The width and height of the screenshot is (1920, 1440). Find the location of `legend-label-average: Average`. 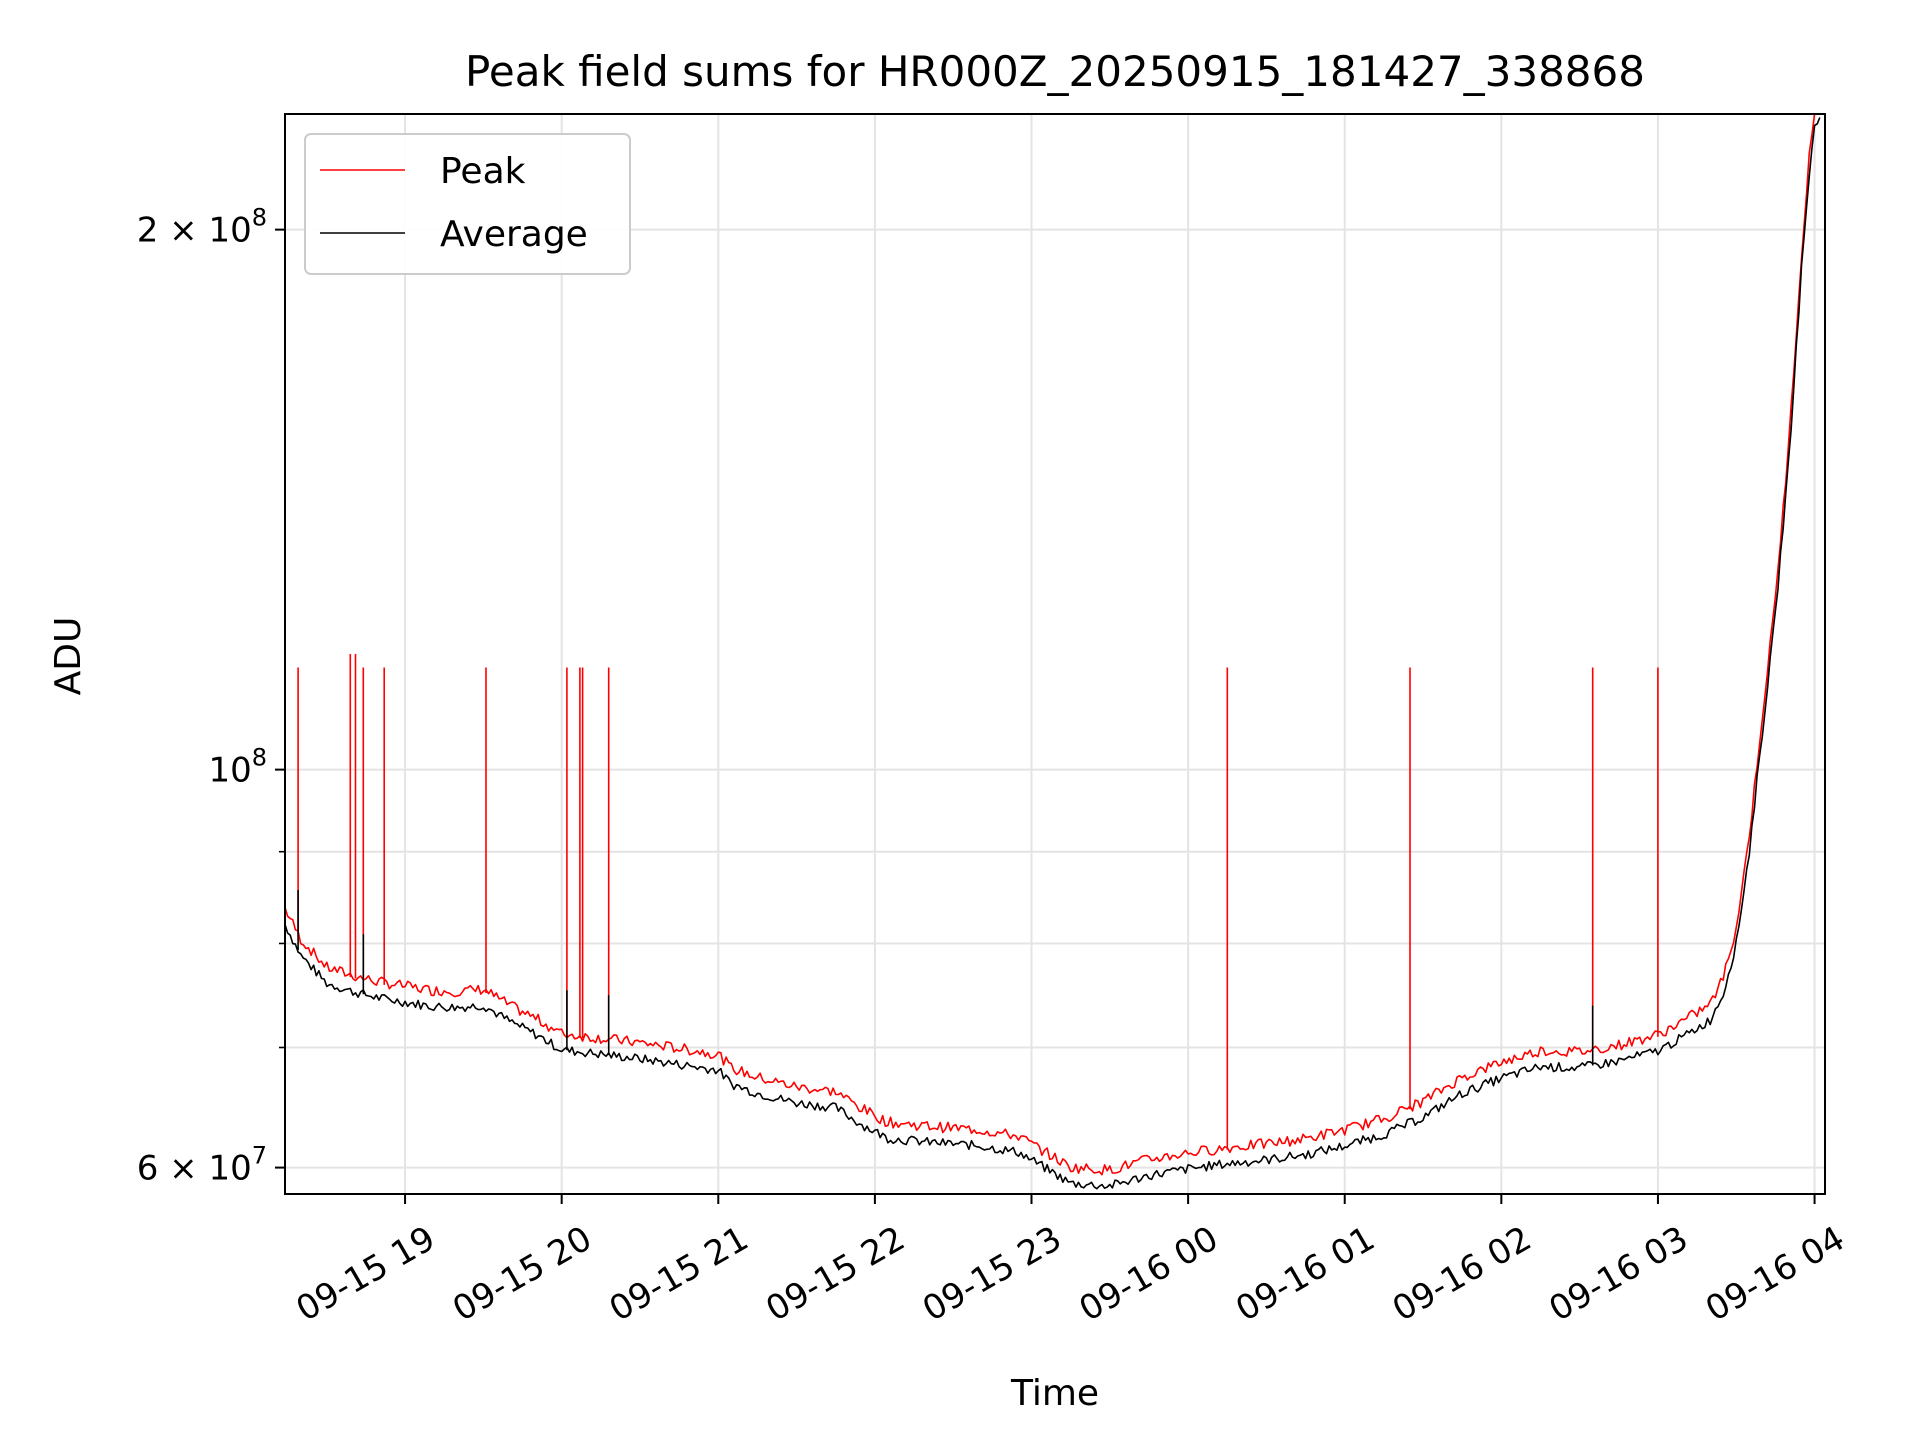

legend-label-average: Average is located at coordinates (514, 234).